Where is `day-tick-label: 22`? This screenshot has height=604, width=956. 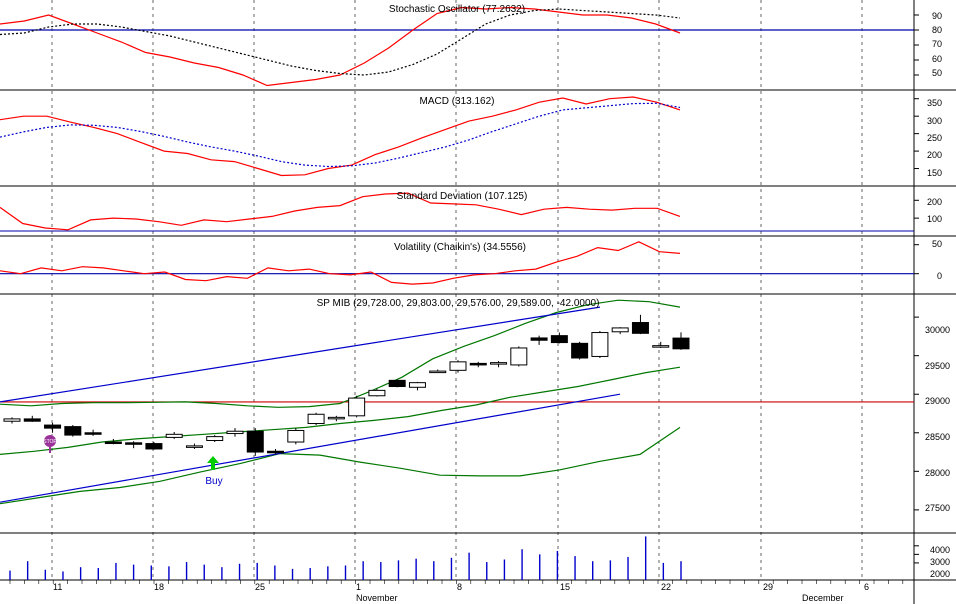
day-tick-label: 22 is located at coordinates (666, 587).